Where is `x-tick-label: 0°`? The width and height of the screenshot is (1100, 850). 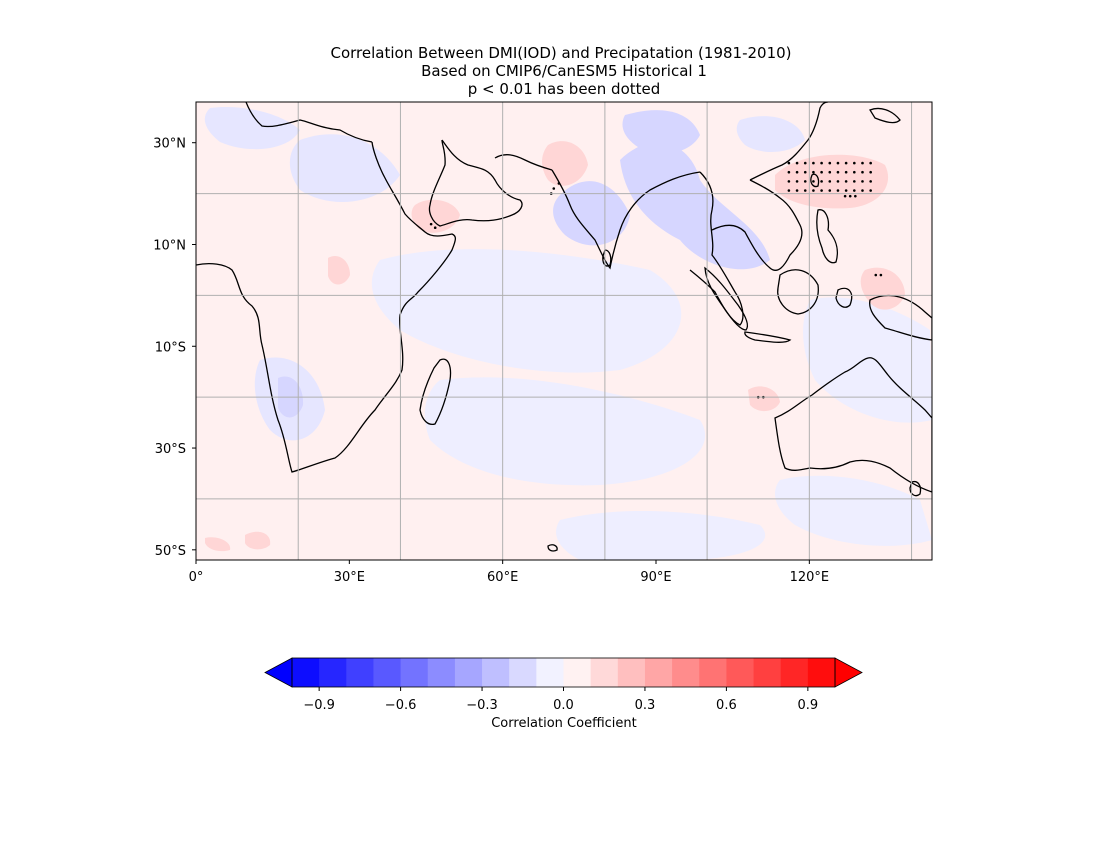 x-tick-label: 0° is located at coordinates (196, 577).